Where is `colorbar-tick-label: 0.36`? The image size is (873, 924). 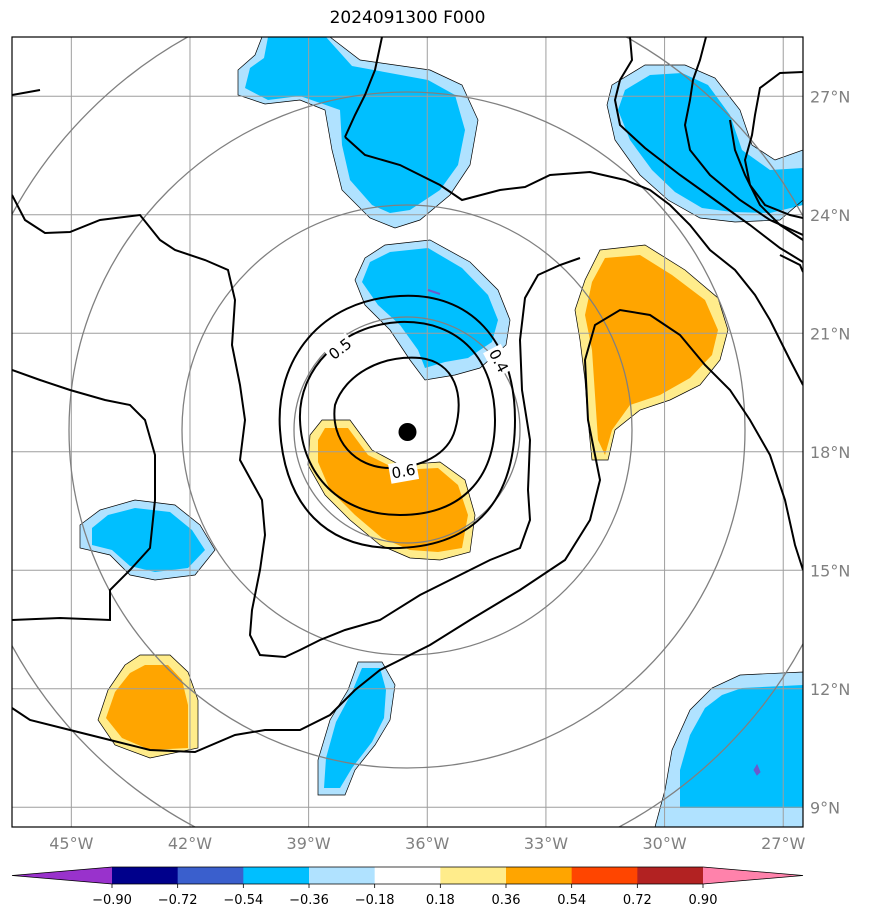
colorbar-tick-label: 0.36 is located at coordinates (506, 900).